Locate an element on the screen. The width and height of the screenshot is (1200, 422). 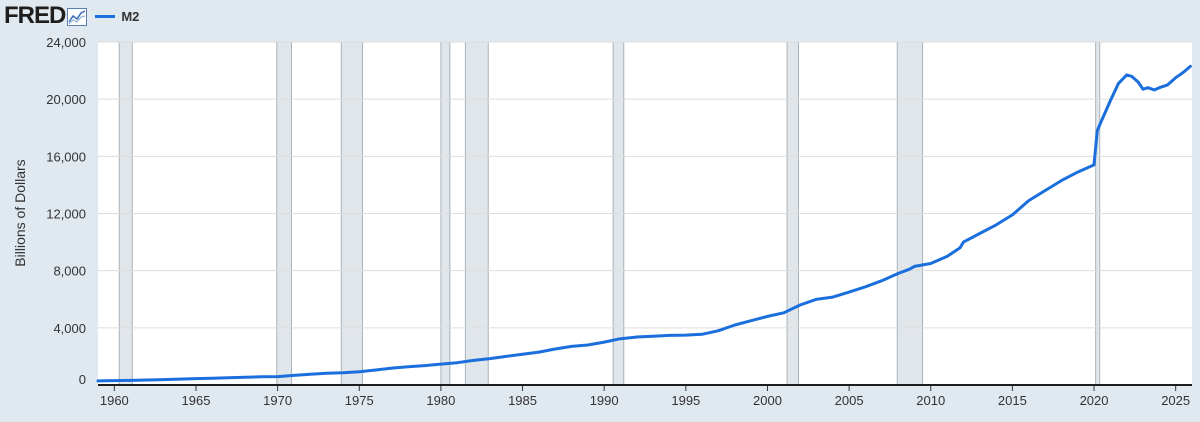
y-tick-label: 4,000 is located at coordinates (69, 328).